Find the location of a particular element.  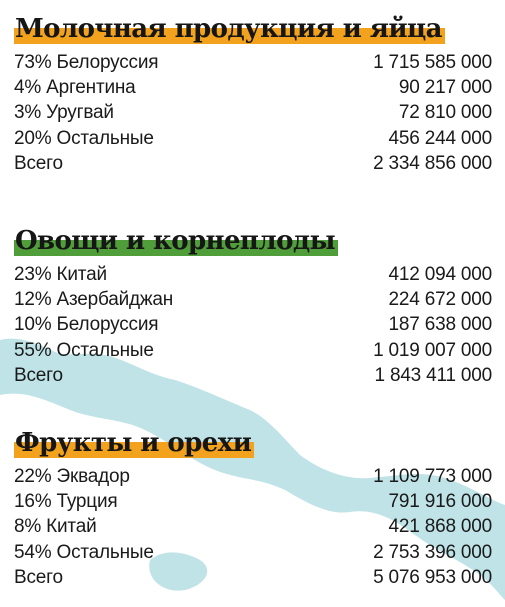

table-row: 73% Белоруссия 1 715 585 000 is located at coordinates (253, 62).